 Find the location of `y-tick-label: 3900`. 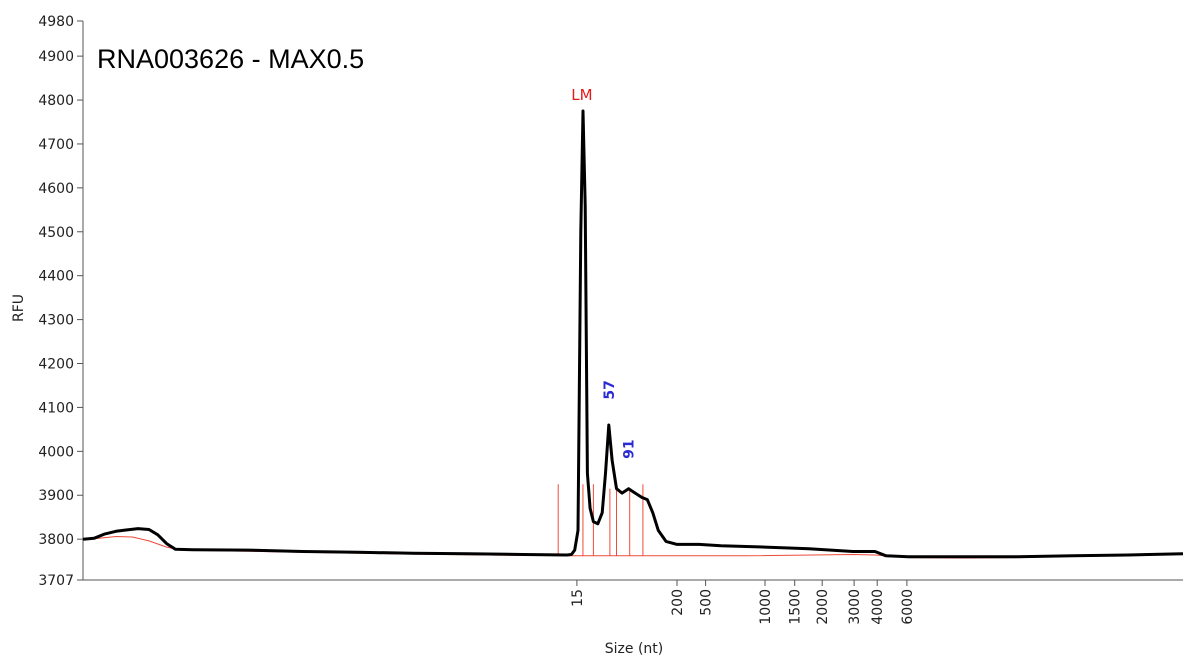

y-tick-label: 3900 is located at coordinates (56, 496).